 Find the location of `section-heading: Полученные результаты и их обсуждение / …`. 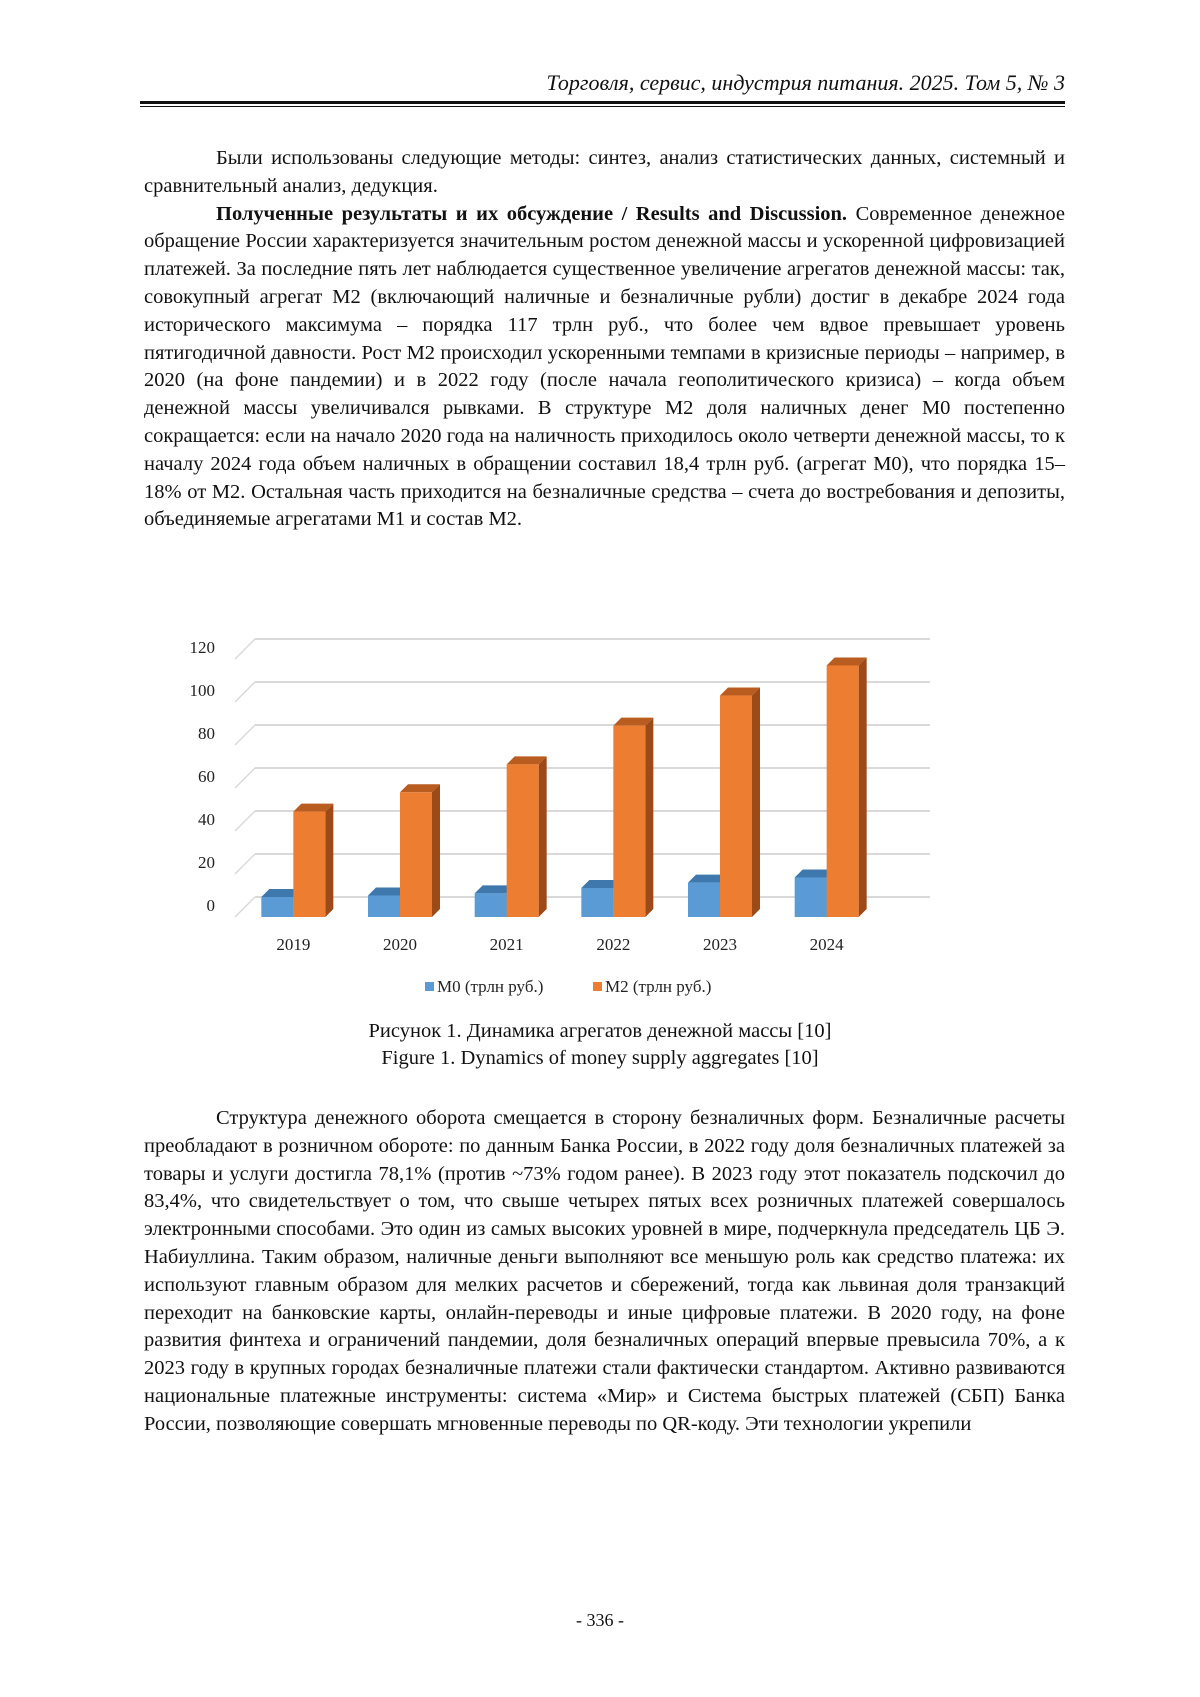

section-heading: Полученные результаты и их обсуждение / … is located at coordinates (532, 213).